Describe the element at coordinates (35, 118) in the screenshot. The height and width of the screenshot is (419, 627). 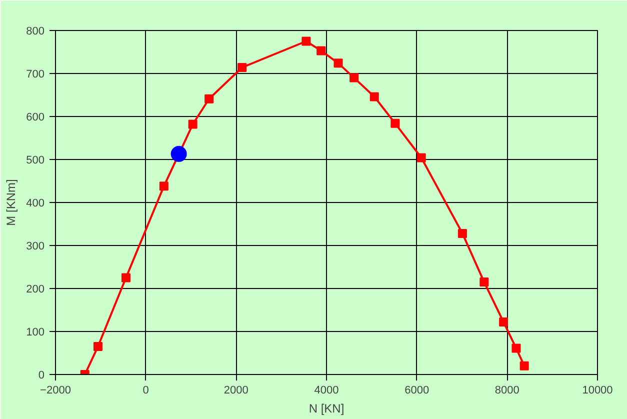
I see `y-tick-label: 600` at that location.